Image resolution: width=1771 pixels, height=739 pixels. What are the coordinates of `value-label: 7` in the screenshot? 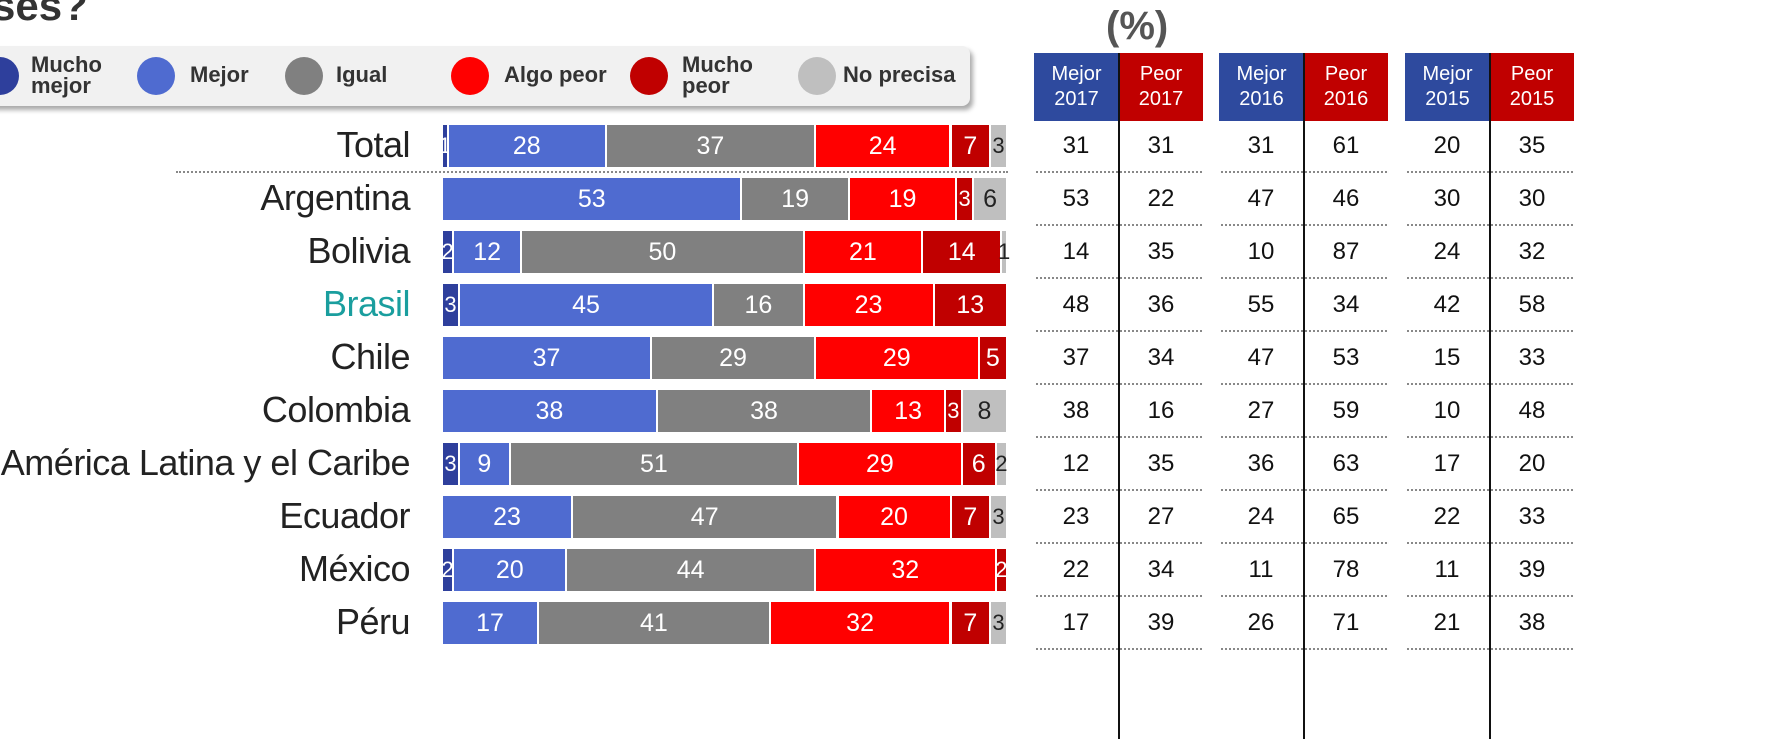 It's located at (970, 622).